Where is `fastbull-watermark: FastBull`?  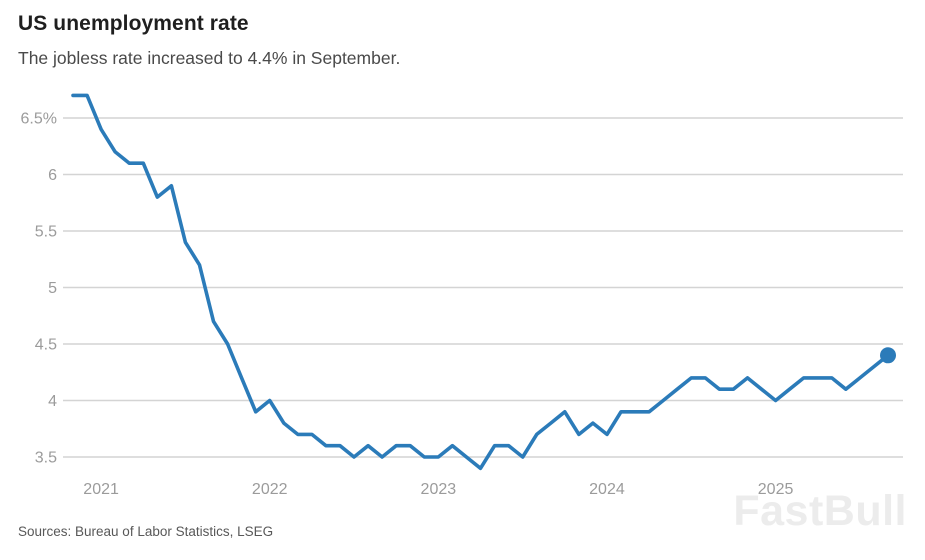
fastbull-watermark: FastBull is located at coordinates (820, 511).